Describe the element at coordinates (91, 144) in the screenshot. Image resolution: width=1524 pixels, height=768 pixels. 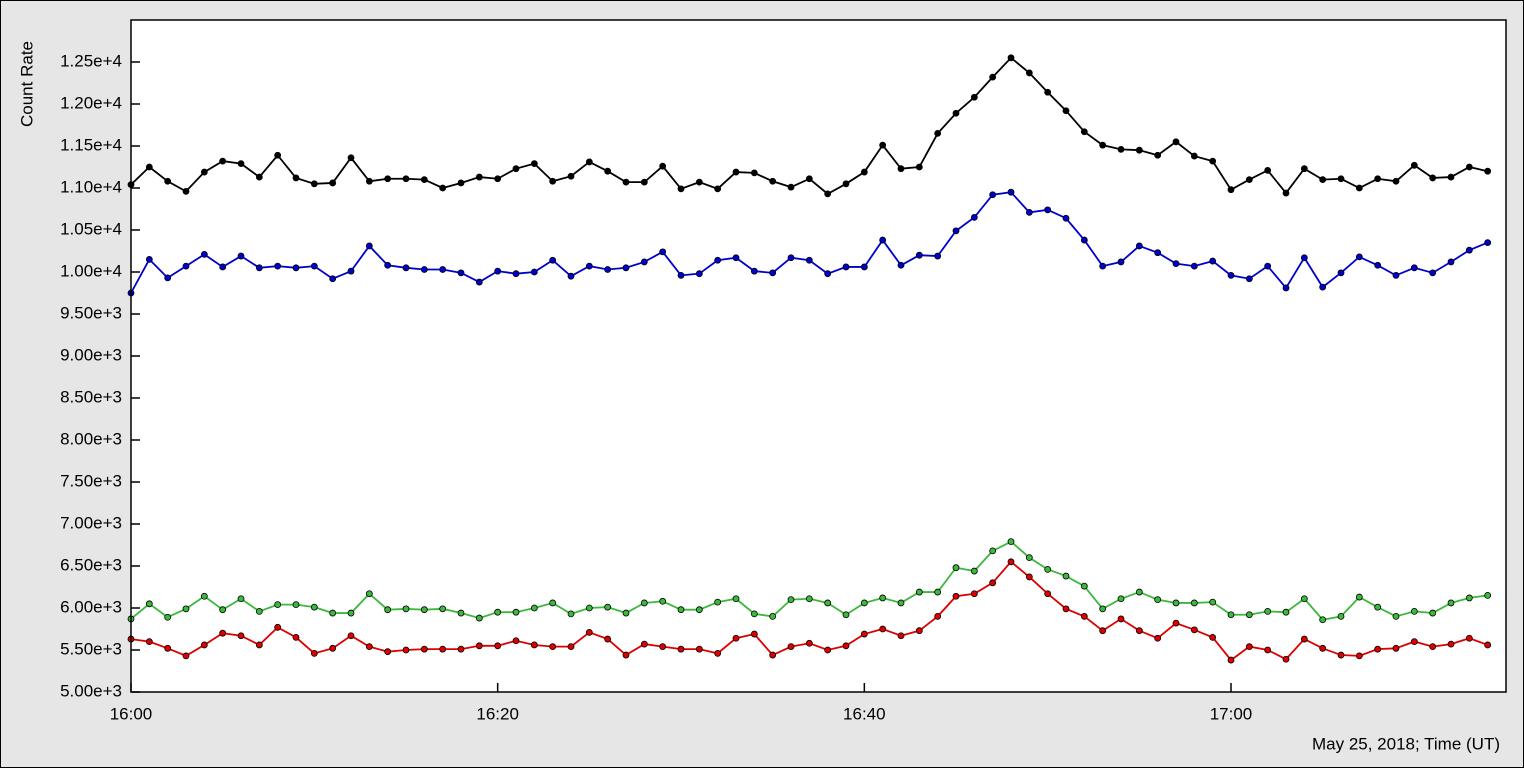
I see `y-tick-label: 1.15e+4` at that location.